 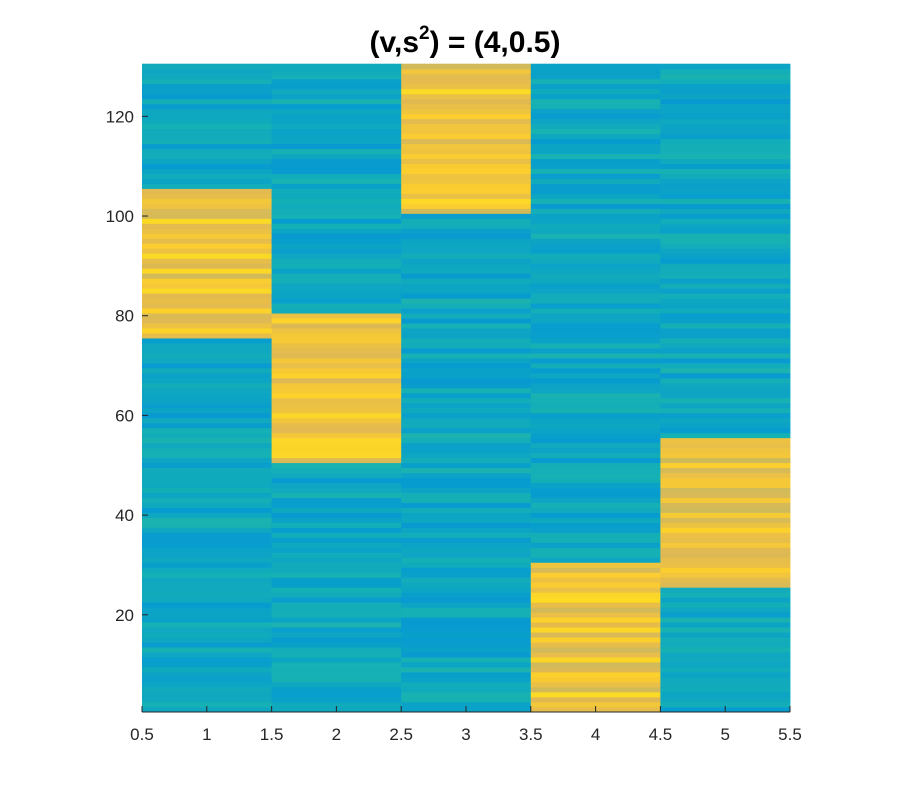 I want to click on y-tick-label: 80, so click(x=124, y=316).